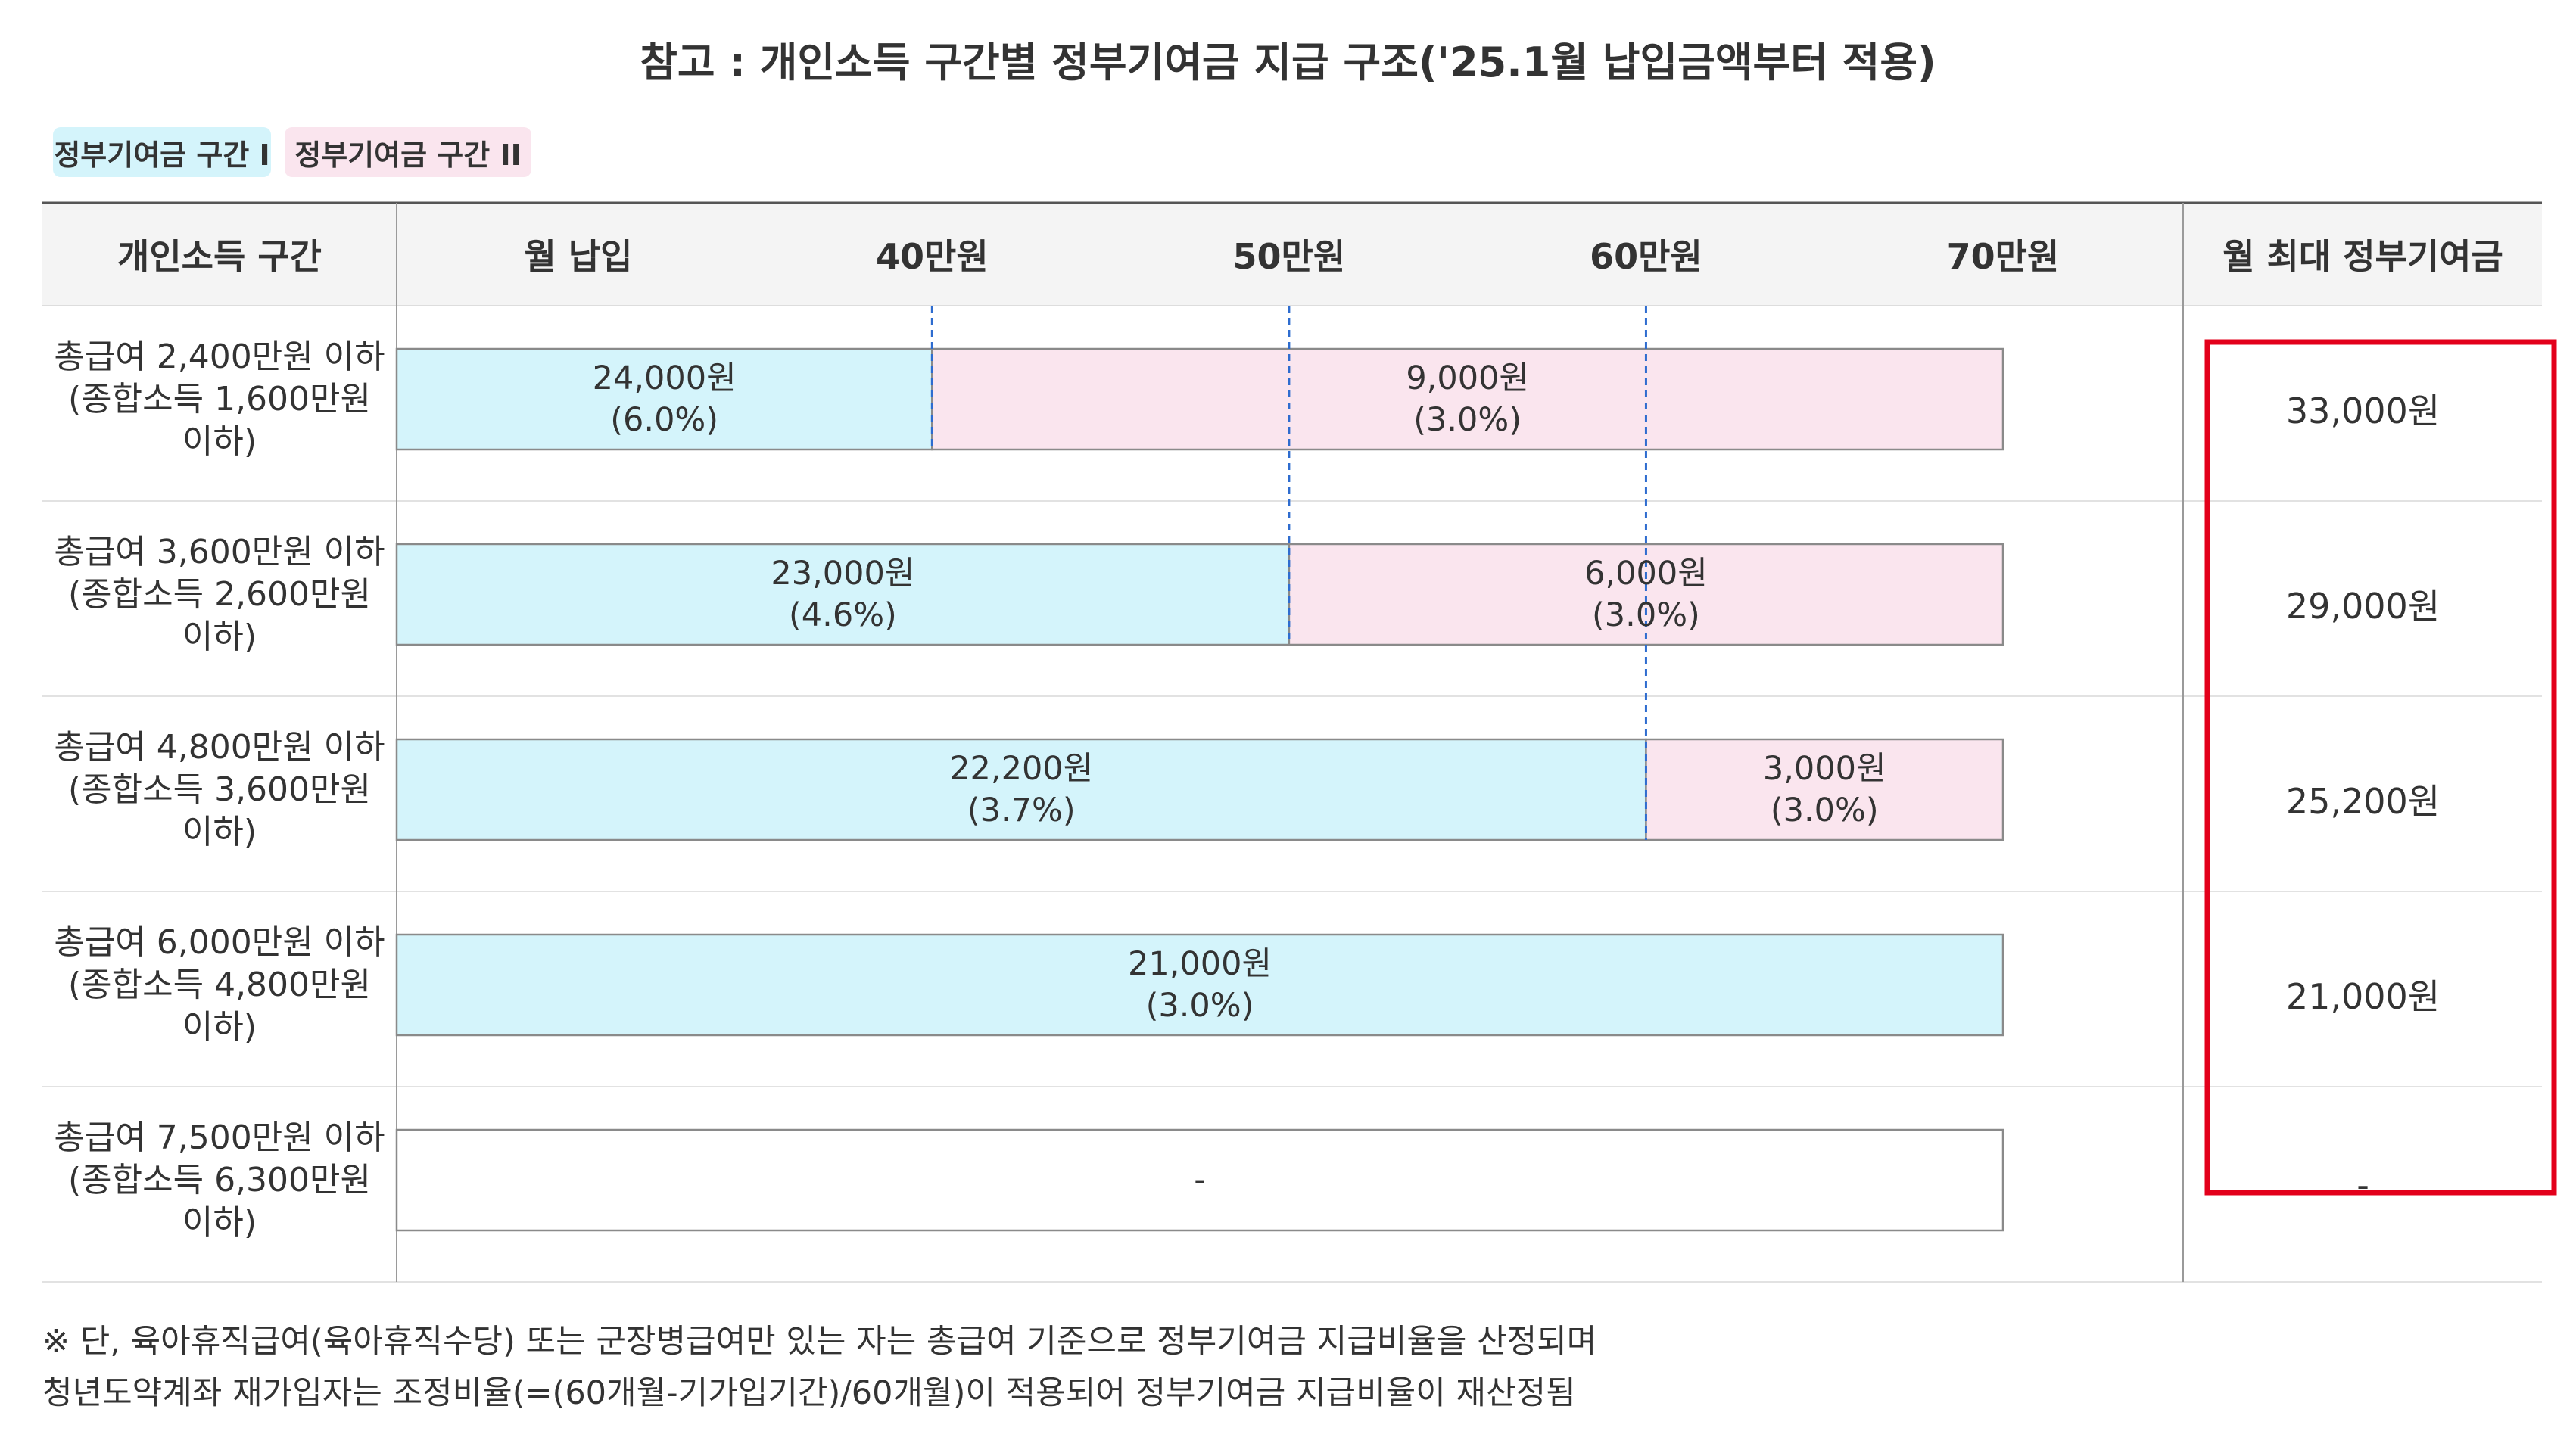 Image resolution: width=2576 pixels, height=1431 pixels. Describe the element at coordinates (408, 152) in the screenshot. I see `legend-item-band-2: 정부기여금 구간 II` at that location.